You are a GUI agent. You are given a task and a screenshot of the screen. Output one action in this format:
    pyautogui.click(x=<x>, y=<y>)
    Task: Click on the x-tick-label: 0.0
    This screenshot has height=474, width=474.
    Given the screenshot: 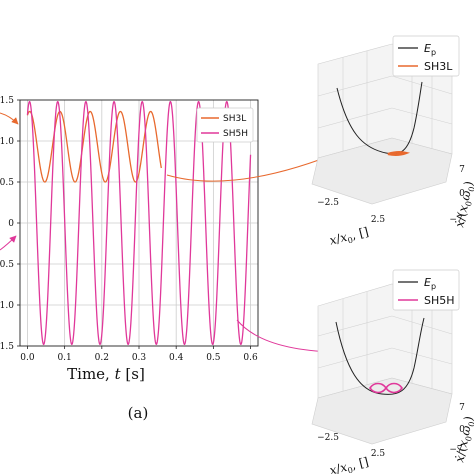 What is the action you would take?
    pyautogui.click(x=27, y=358)
    